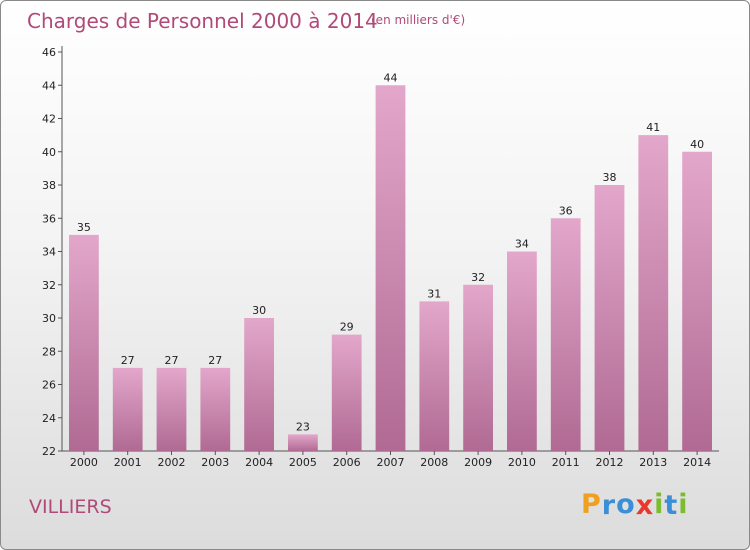  I want to click on y-tick-label: 44, so click(49, 85).